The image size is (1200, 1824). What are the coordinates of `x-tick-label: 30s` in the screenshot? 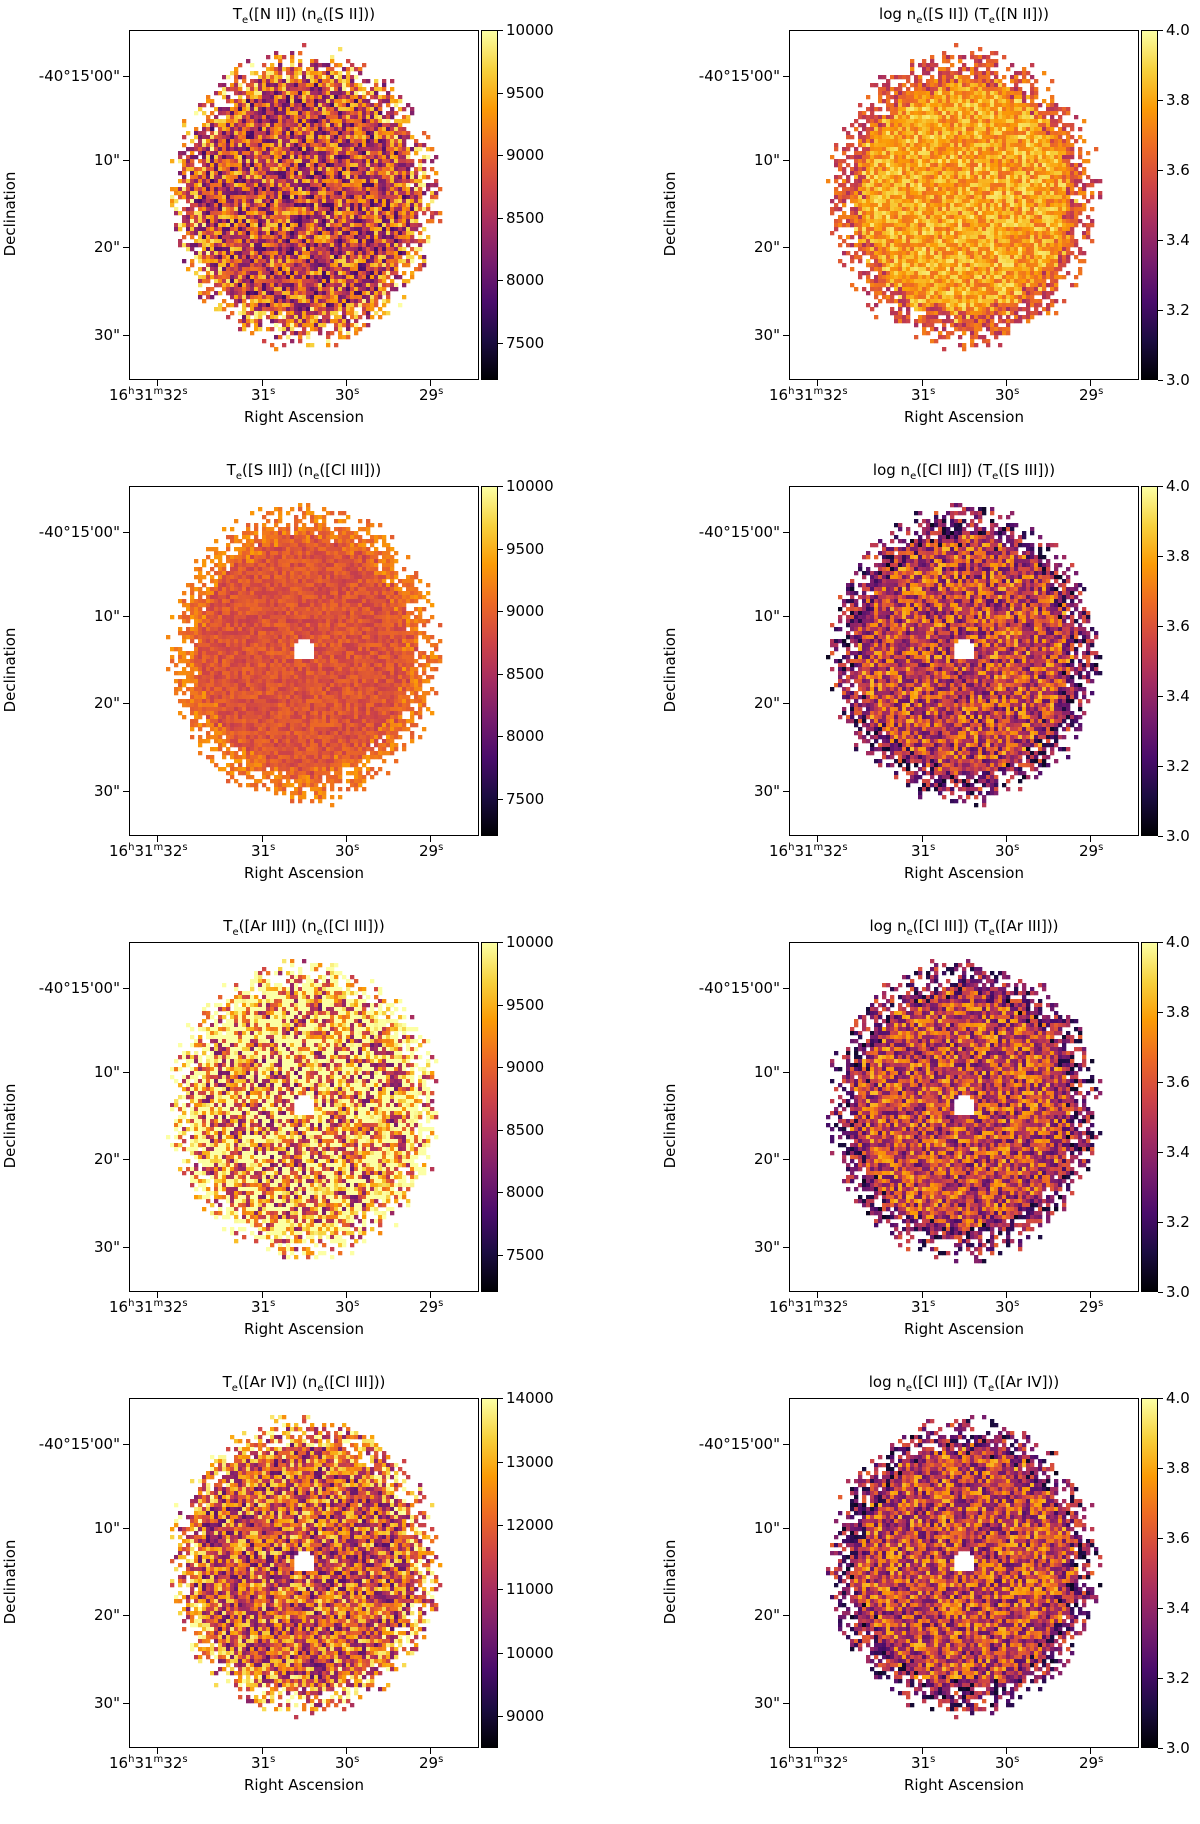 It's located at (347, 395).